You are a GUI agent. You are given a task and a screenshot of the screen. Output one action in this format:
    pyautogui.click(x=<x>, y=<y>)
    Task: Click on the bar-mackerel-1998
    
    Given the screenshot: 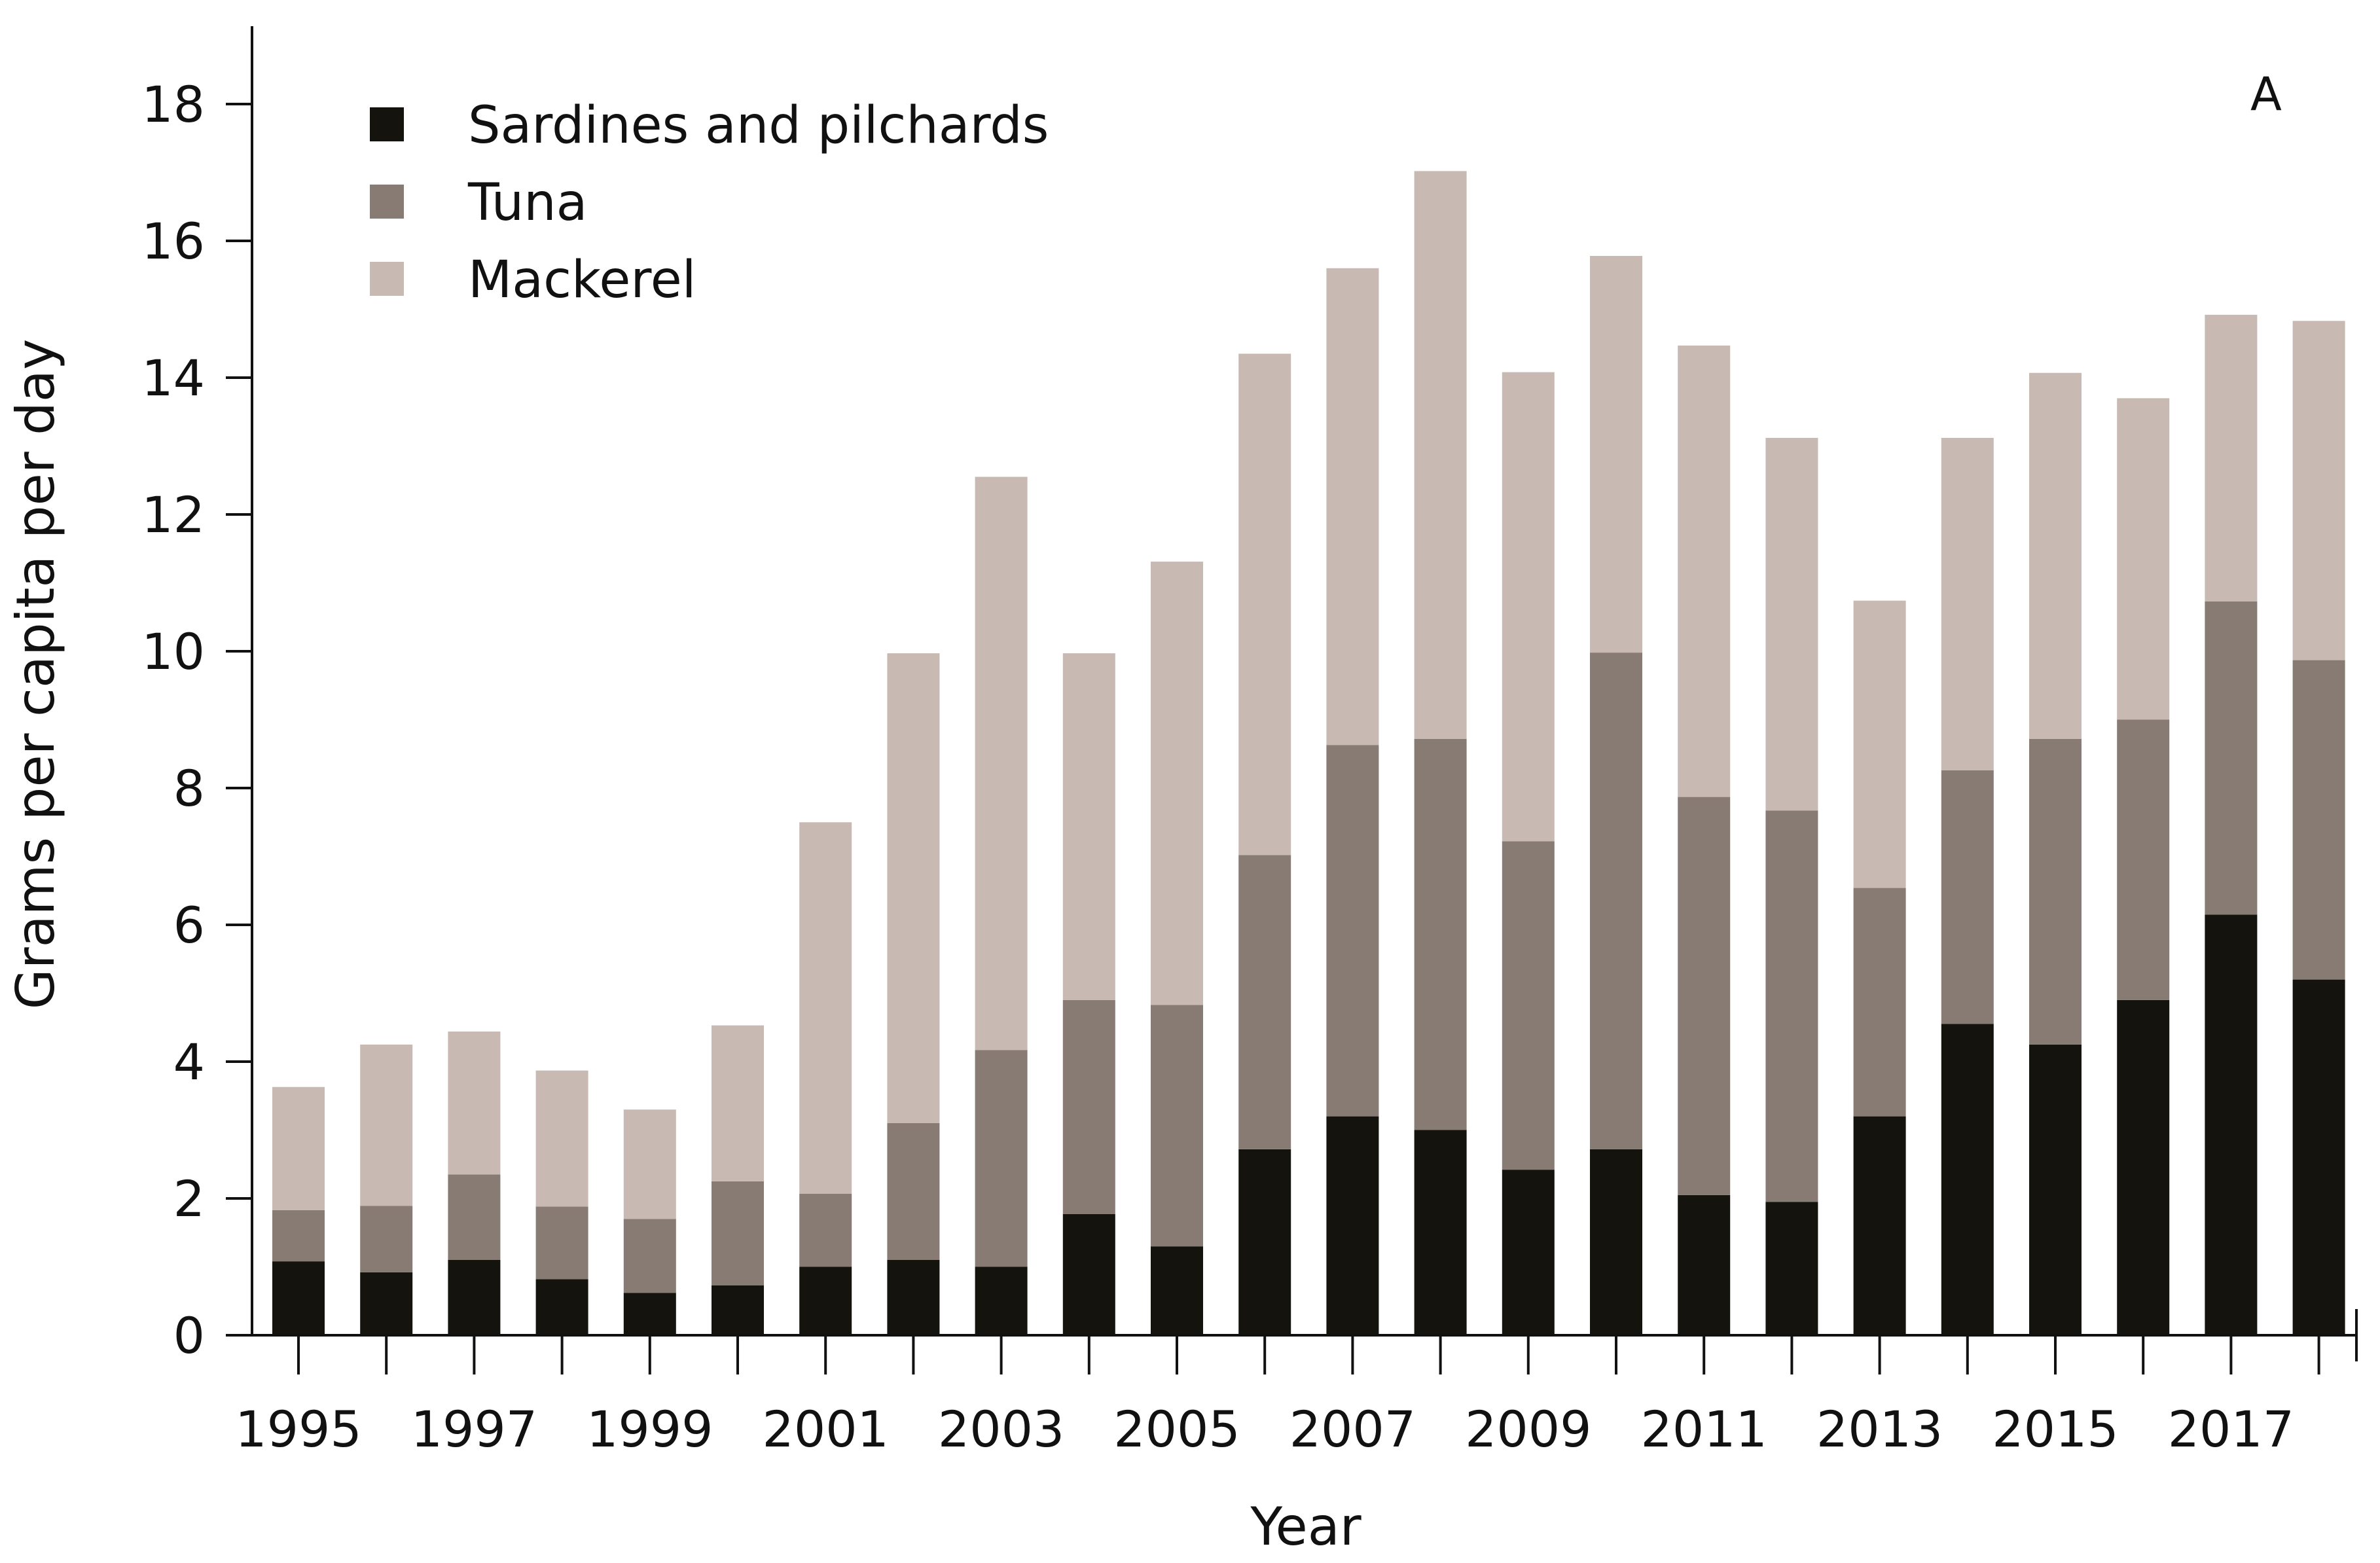 What is the action you would take?
    pyautogui.click(x=561, y=1138)
    